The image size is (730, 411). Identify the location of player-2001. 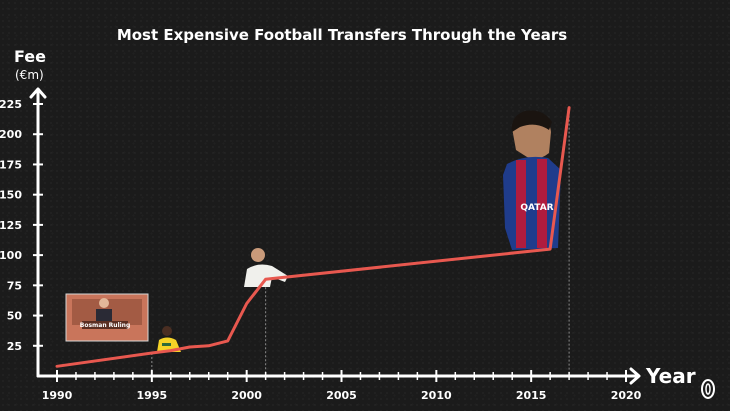
(266, 267).